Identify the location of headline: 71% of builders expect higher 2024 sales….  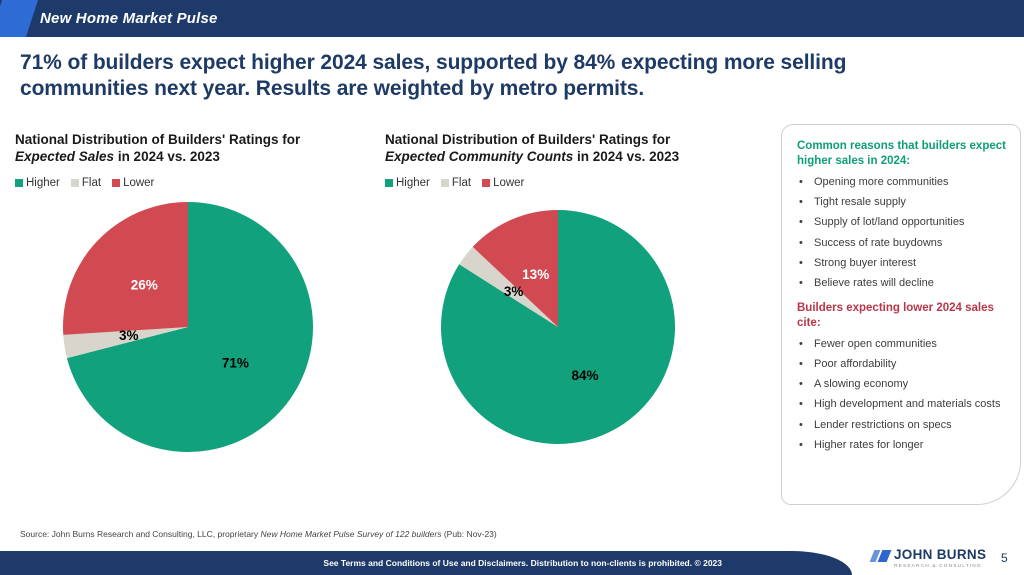
(433, 75).